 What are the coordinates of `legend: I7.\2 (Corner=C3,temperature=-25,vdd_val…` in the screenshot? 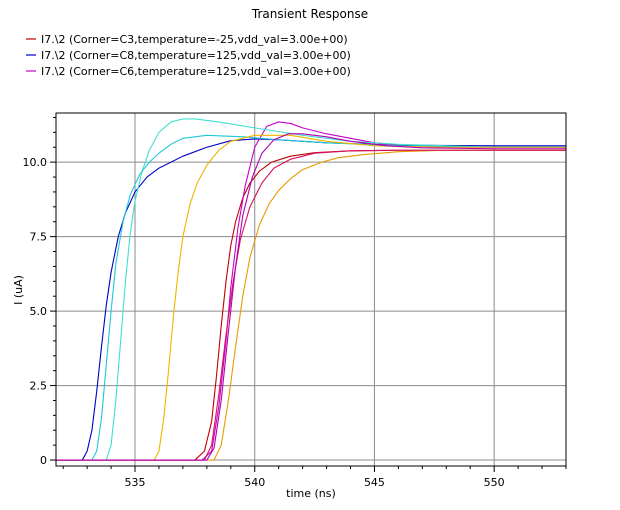 It's located at (188, 55).